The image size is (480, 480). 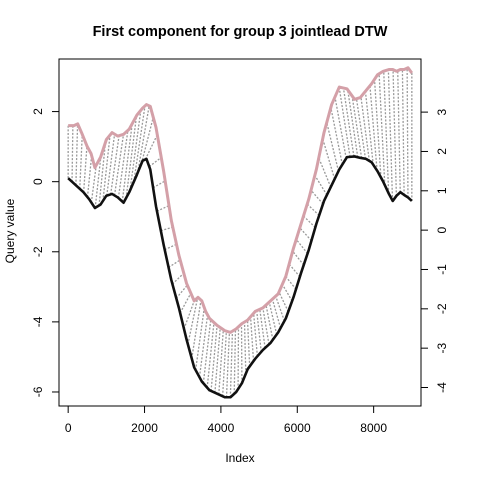 What do you see at coordinates (373, 428) in the screenshot?
I see `x-tick-label: 8000` at bounding box center [373, 428].